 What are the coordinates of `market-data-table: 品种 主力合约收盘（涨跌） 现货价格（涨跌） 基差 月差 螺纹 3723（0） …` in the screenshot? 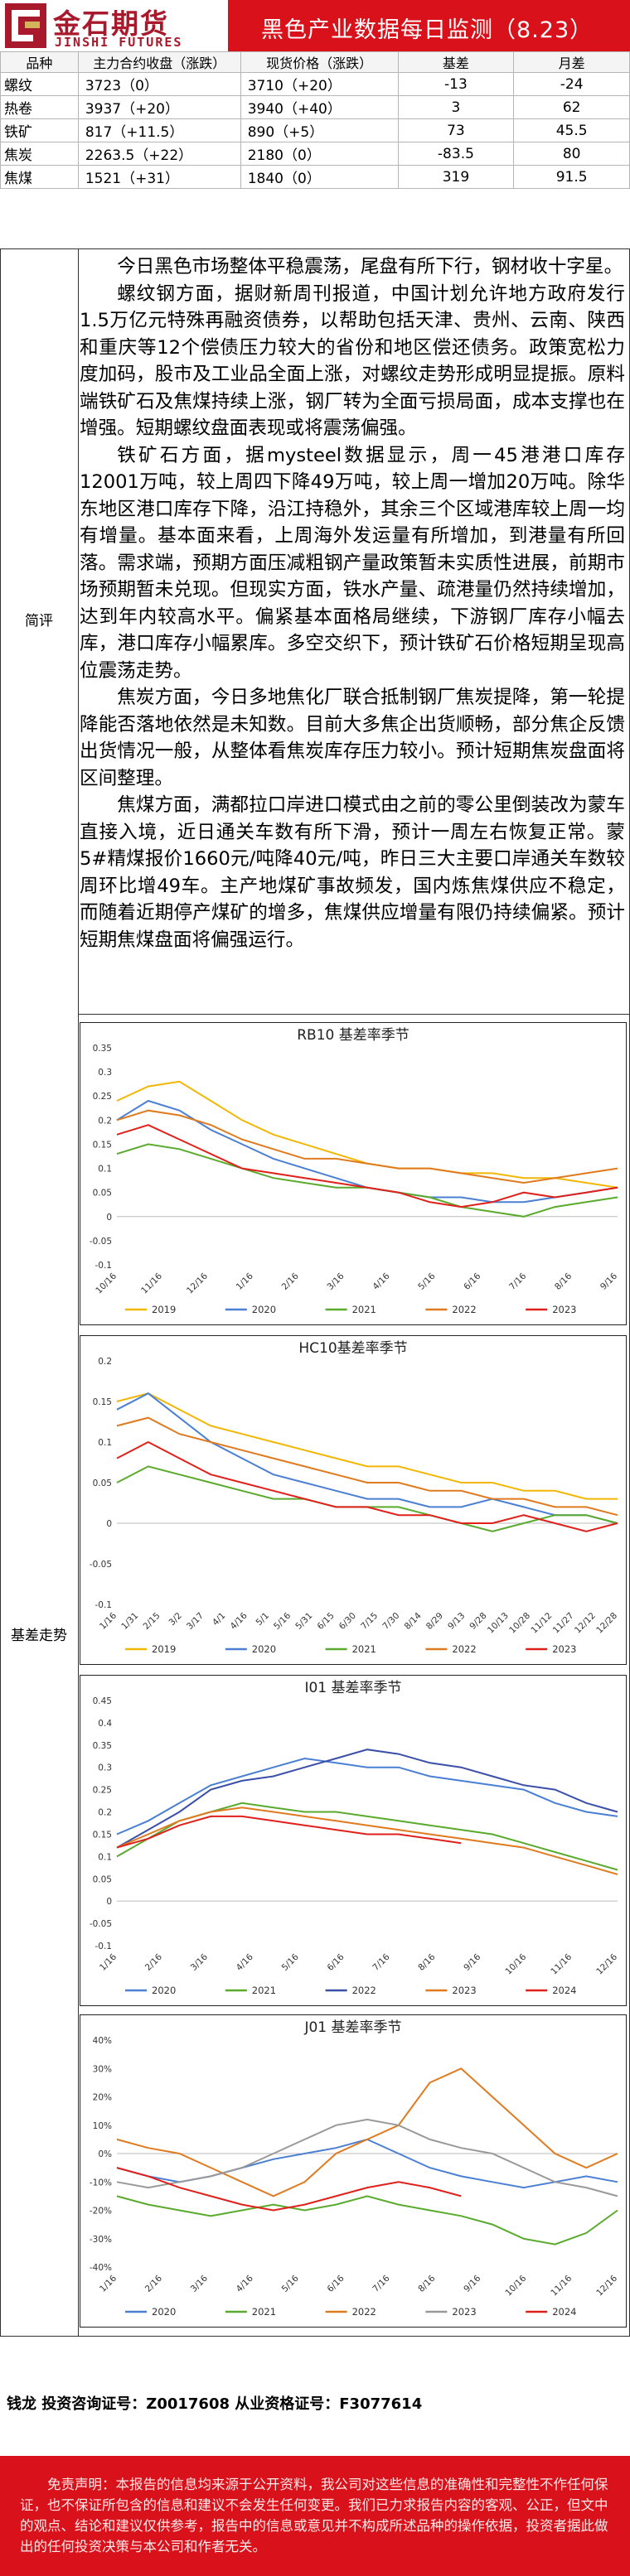 It's located at (315, 120).